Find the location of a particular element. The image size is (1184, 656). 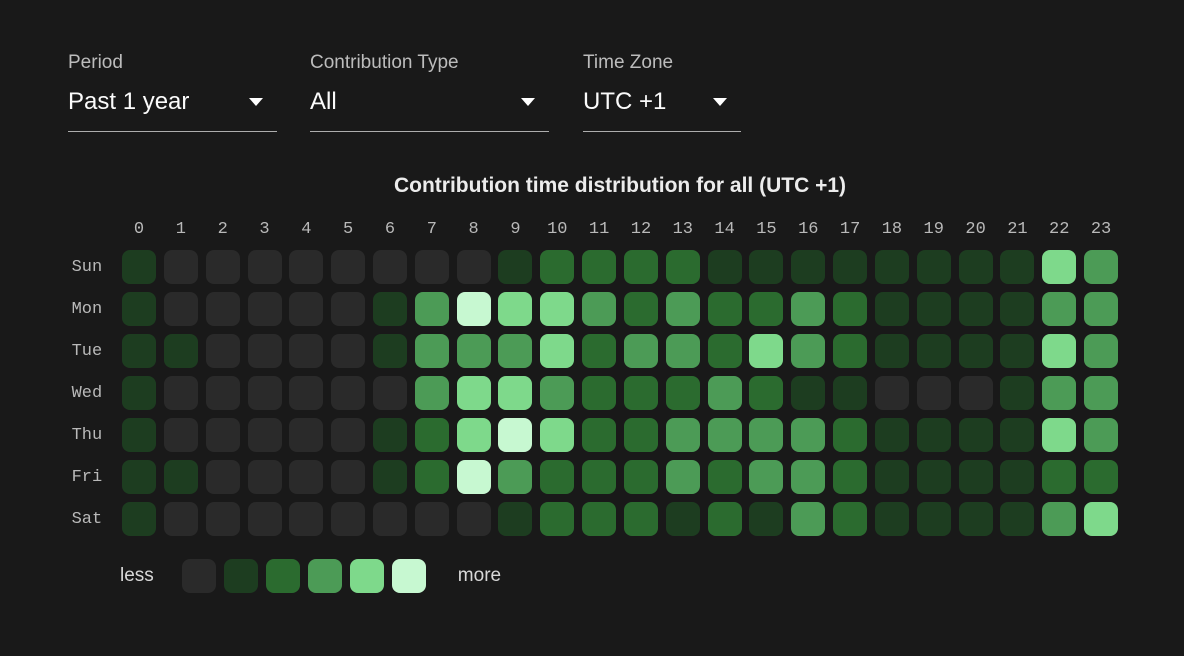

hour-label: 15 is located at coordinates (766, 229).